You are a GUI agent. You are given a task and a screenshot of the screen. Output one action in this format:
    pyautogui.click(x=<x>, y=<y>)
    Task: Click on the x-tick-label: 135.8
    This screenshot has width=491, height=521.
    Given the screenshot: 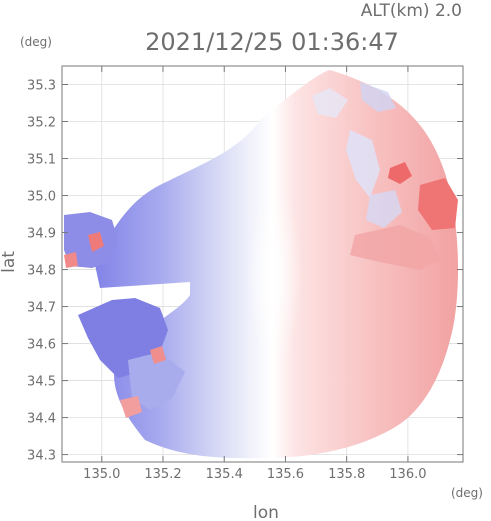 What is the action you would take?
    pyautogui.click(x=346, y=474)
    